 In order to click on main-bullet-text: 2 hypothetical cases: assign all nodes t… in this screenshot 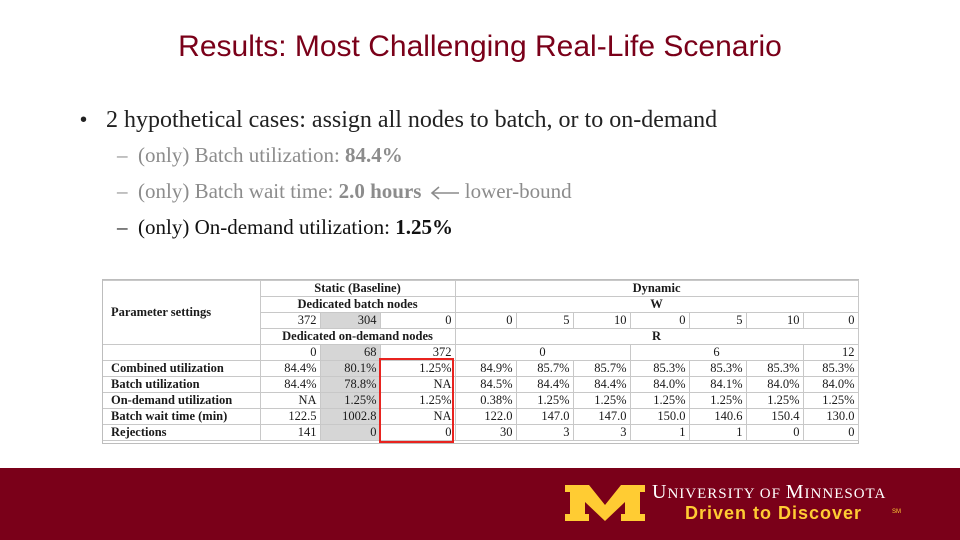, I will do `click(412, 120)`.